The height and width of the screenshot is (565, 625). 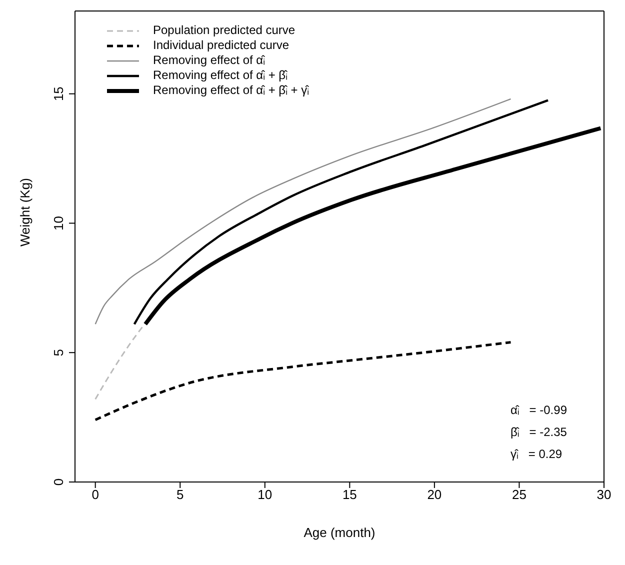 I want to click on x-tick-label: 10, so click(x=265, y=494).